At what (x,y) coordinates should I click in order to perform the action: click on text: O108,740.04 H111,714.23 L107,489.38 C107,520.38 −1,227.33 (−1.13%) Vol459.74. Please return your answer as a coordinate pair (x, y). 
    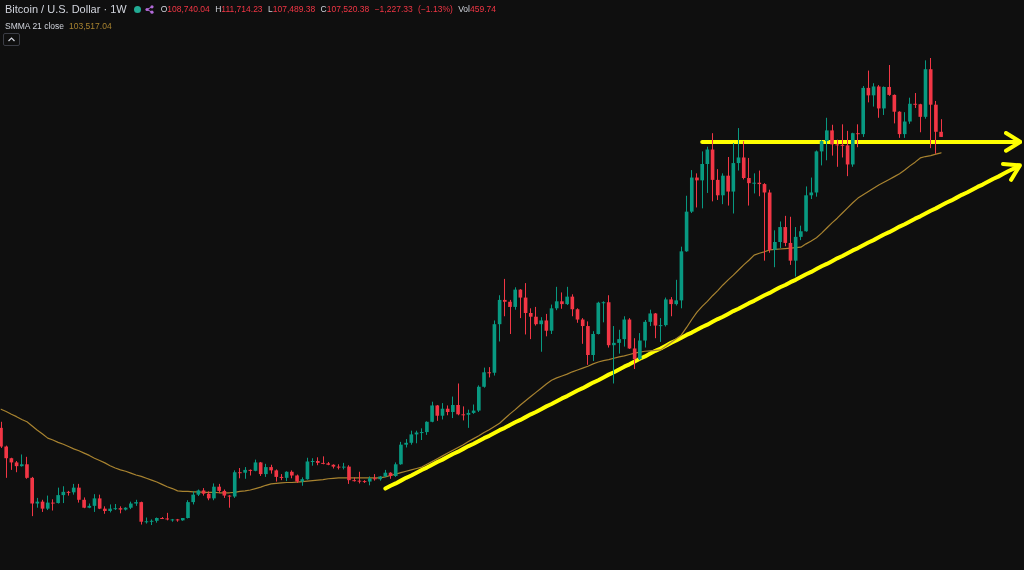
    Looking at the image, I should click on (328, 9).